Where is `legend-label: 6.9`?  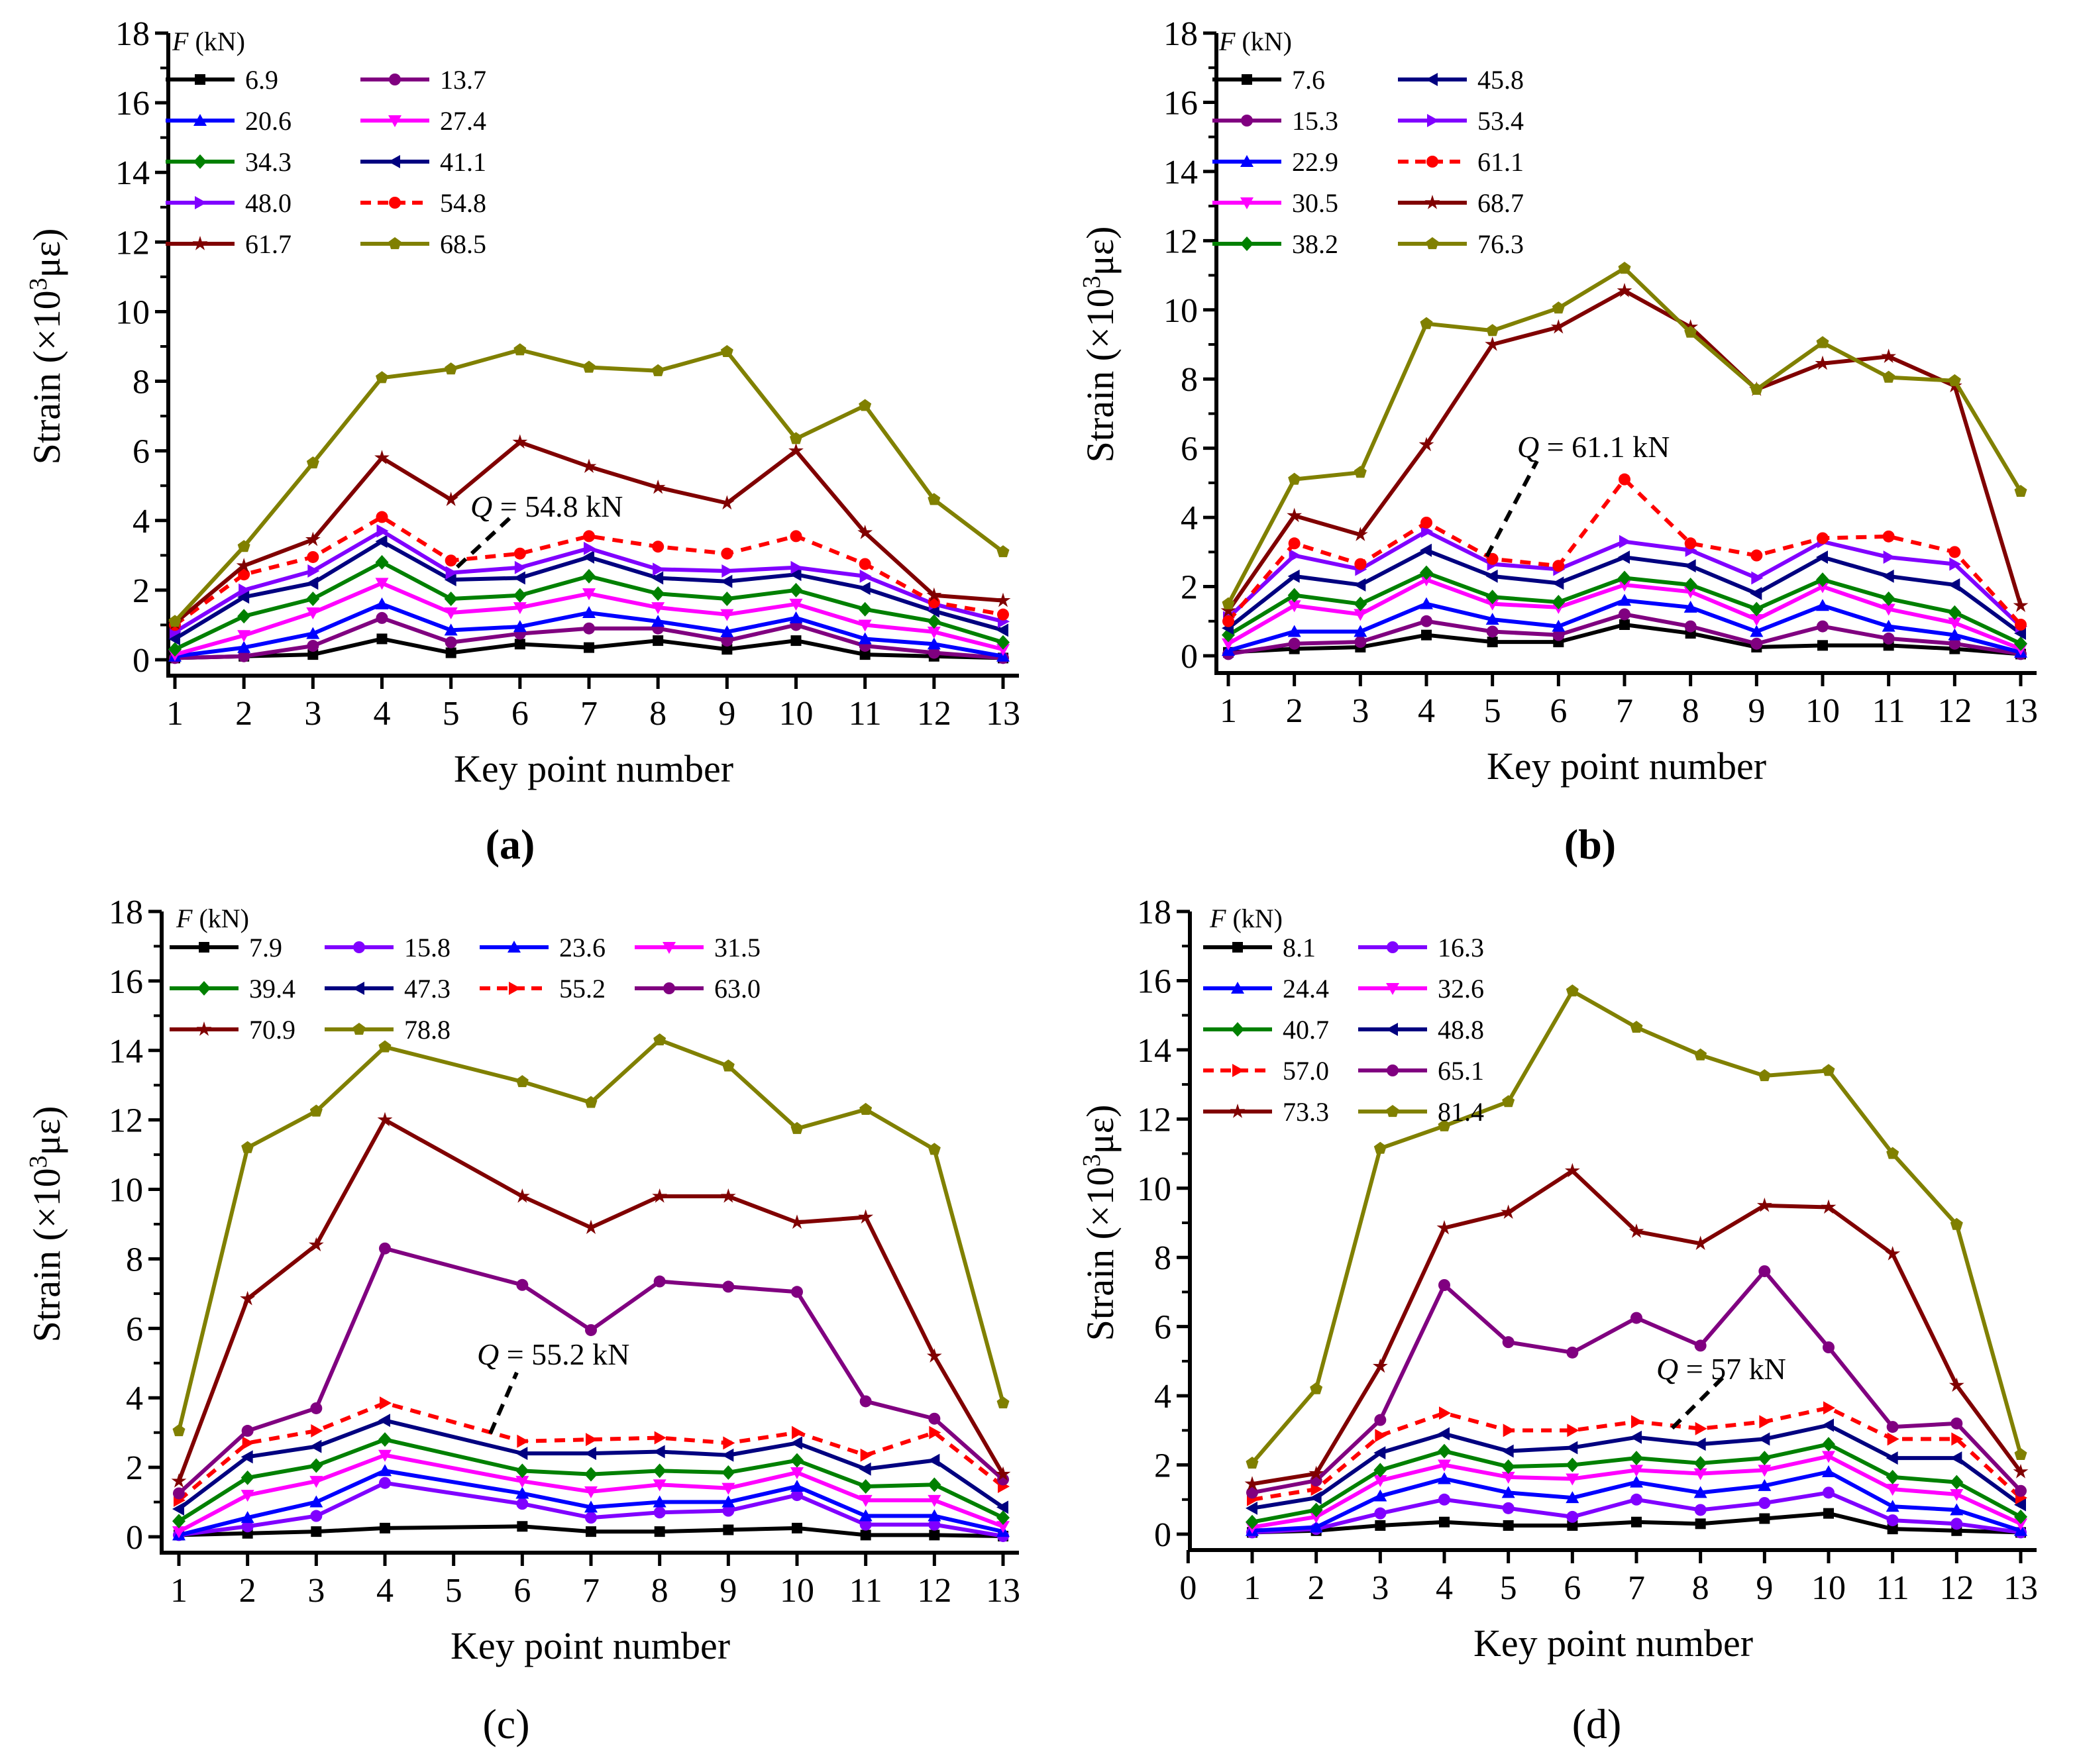
legend-label: 6.9 is located at coordinates (261, 80).